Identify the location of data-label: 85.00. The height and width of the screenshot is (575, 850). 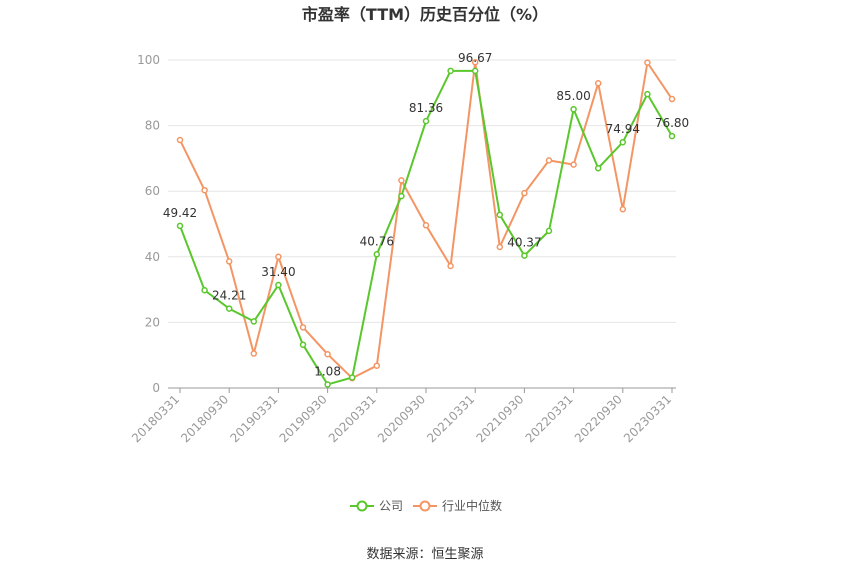
(573, 96).